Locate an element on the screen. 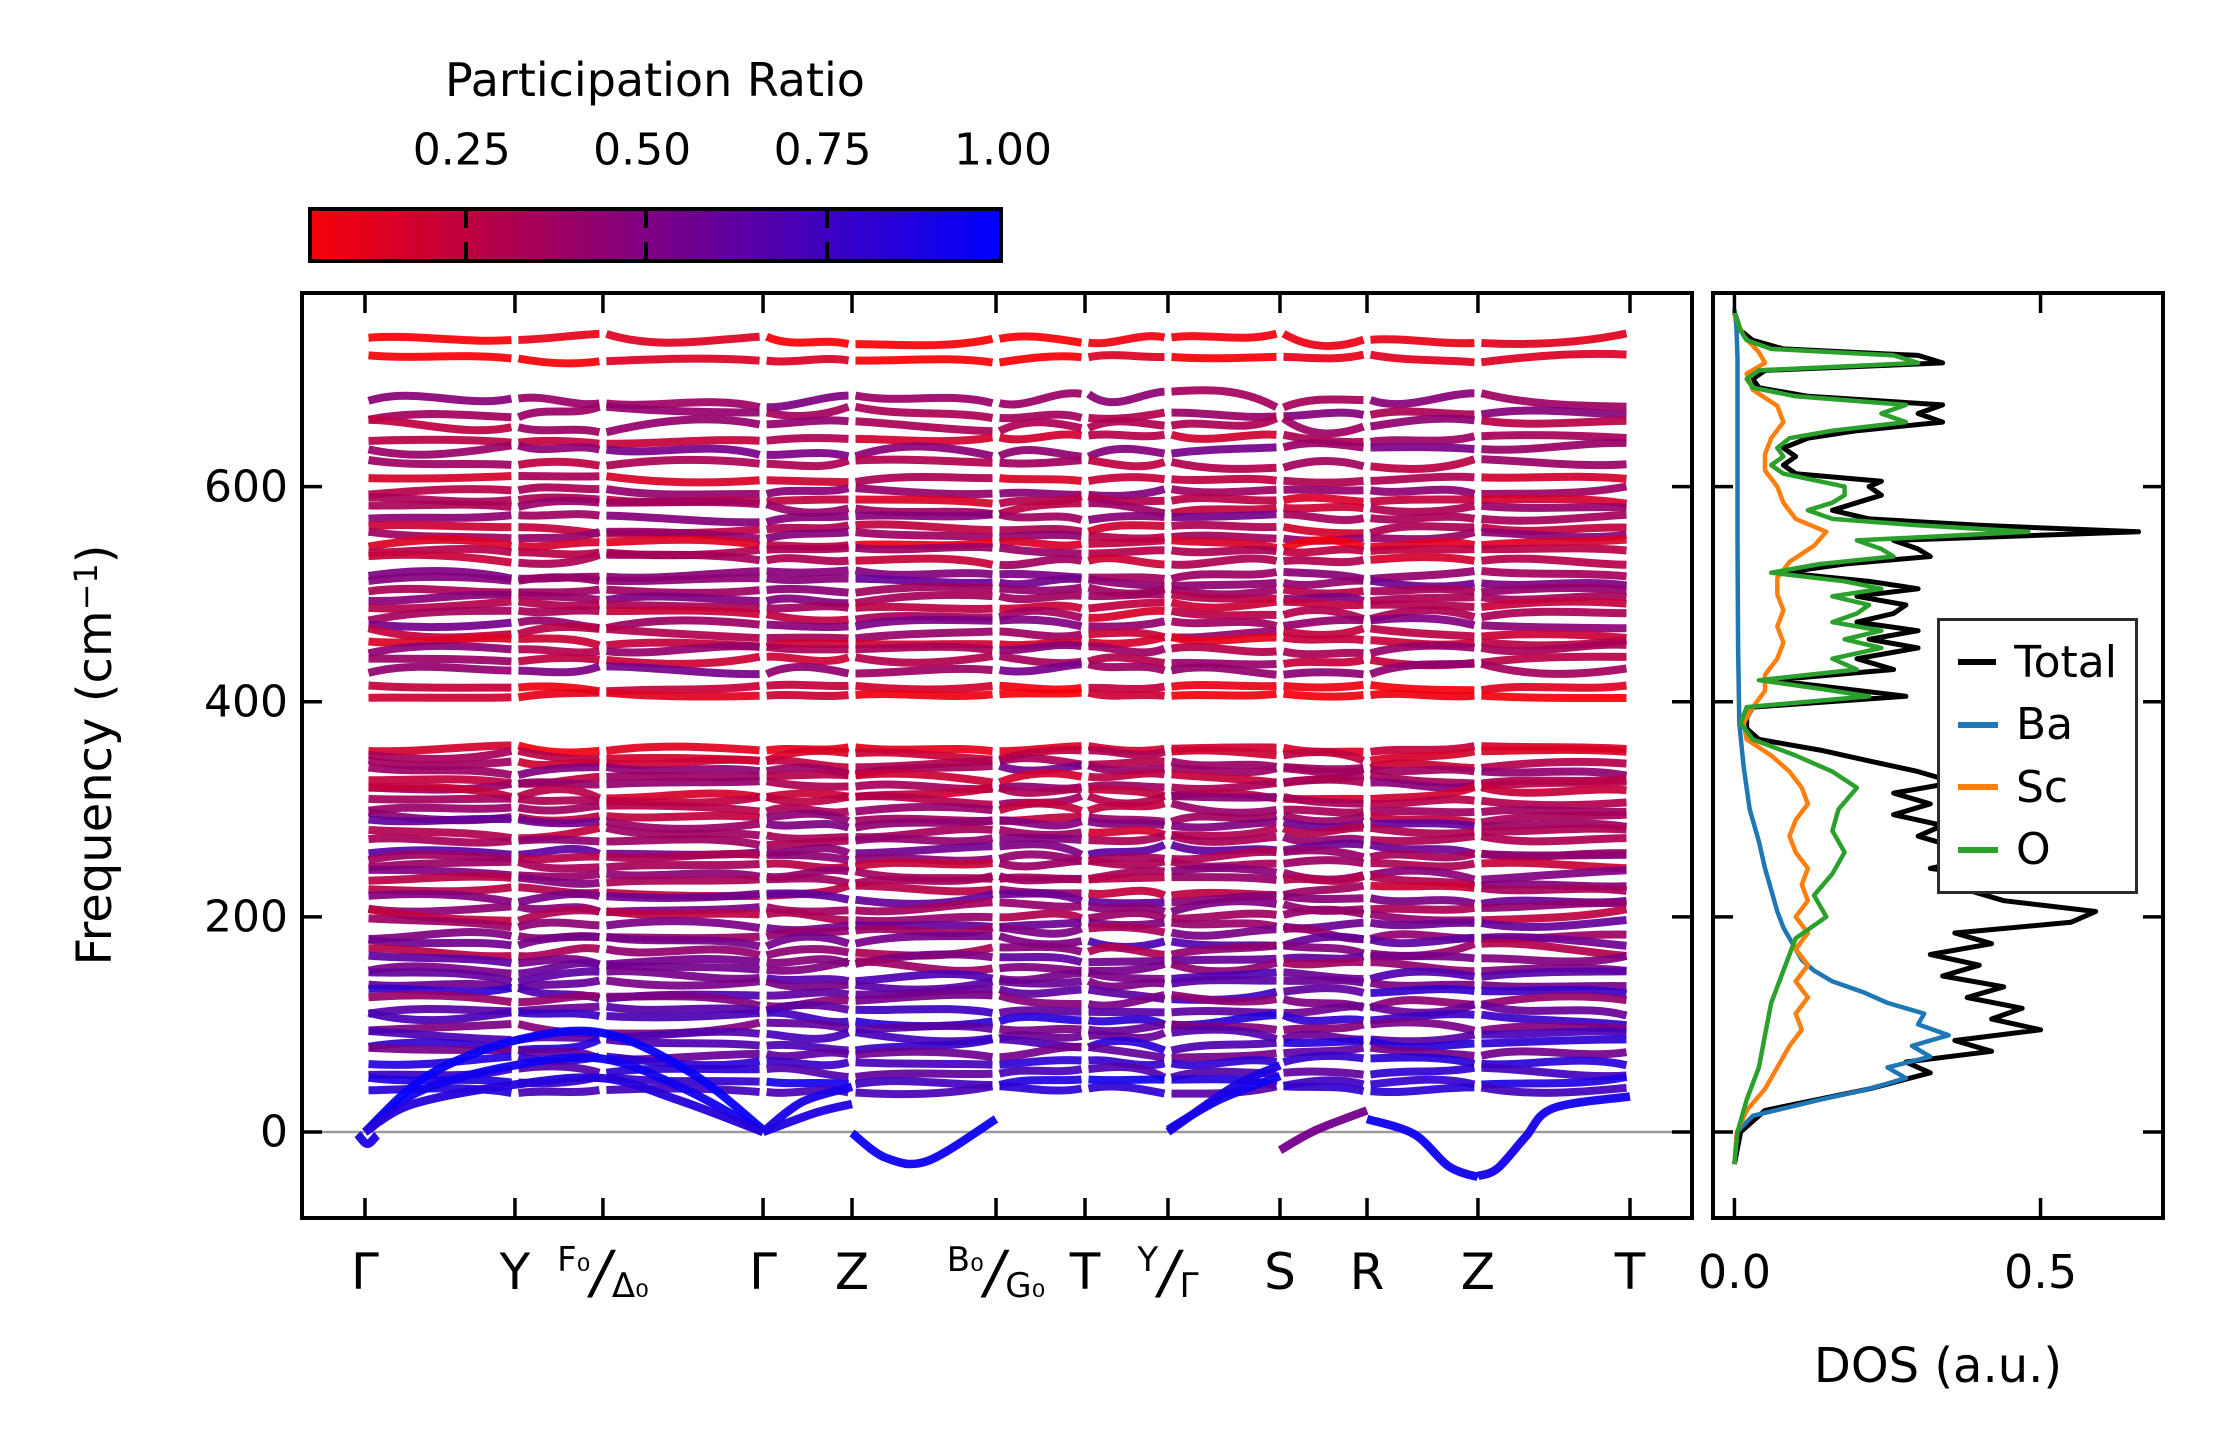 The image size is (2222, 1455). legend-label: Sc is located at coordinates (2042, 787).